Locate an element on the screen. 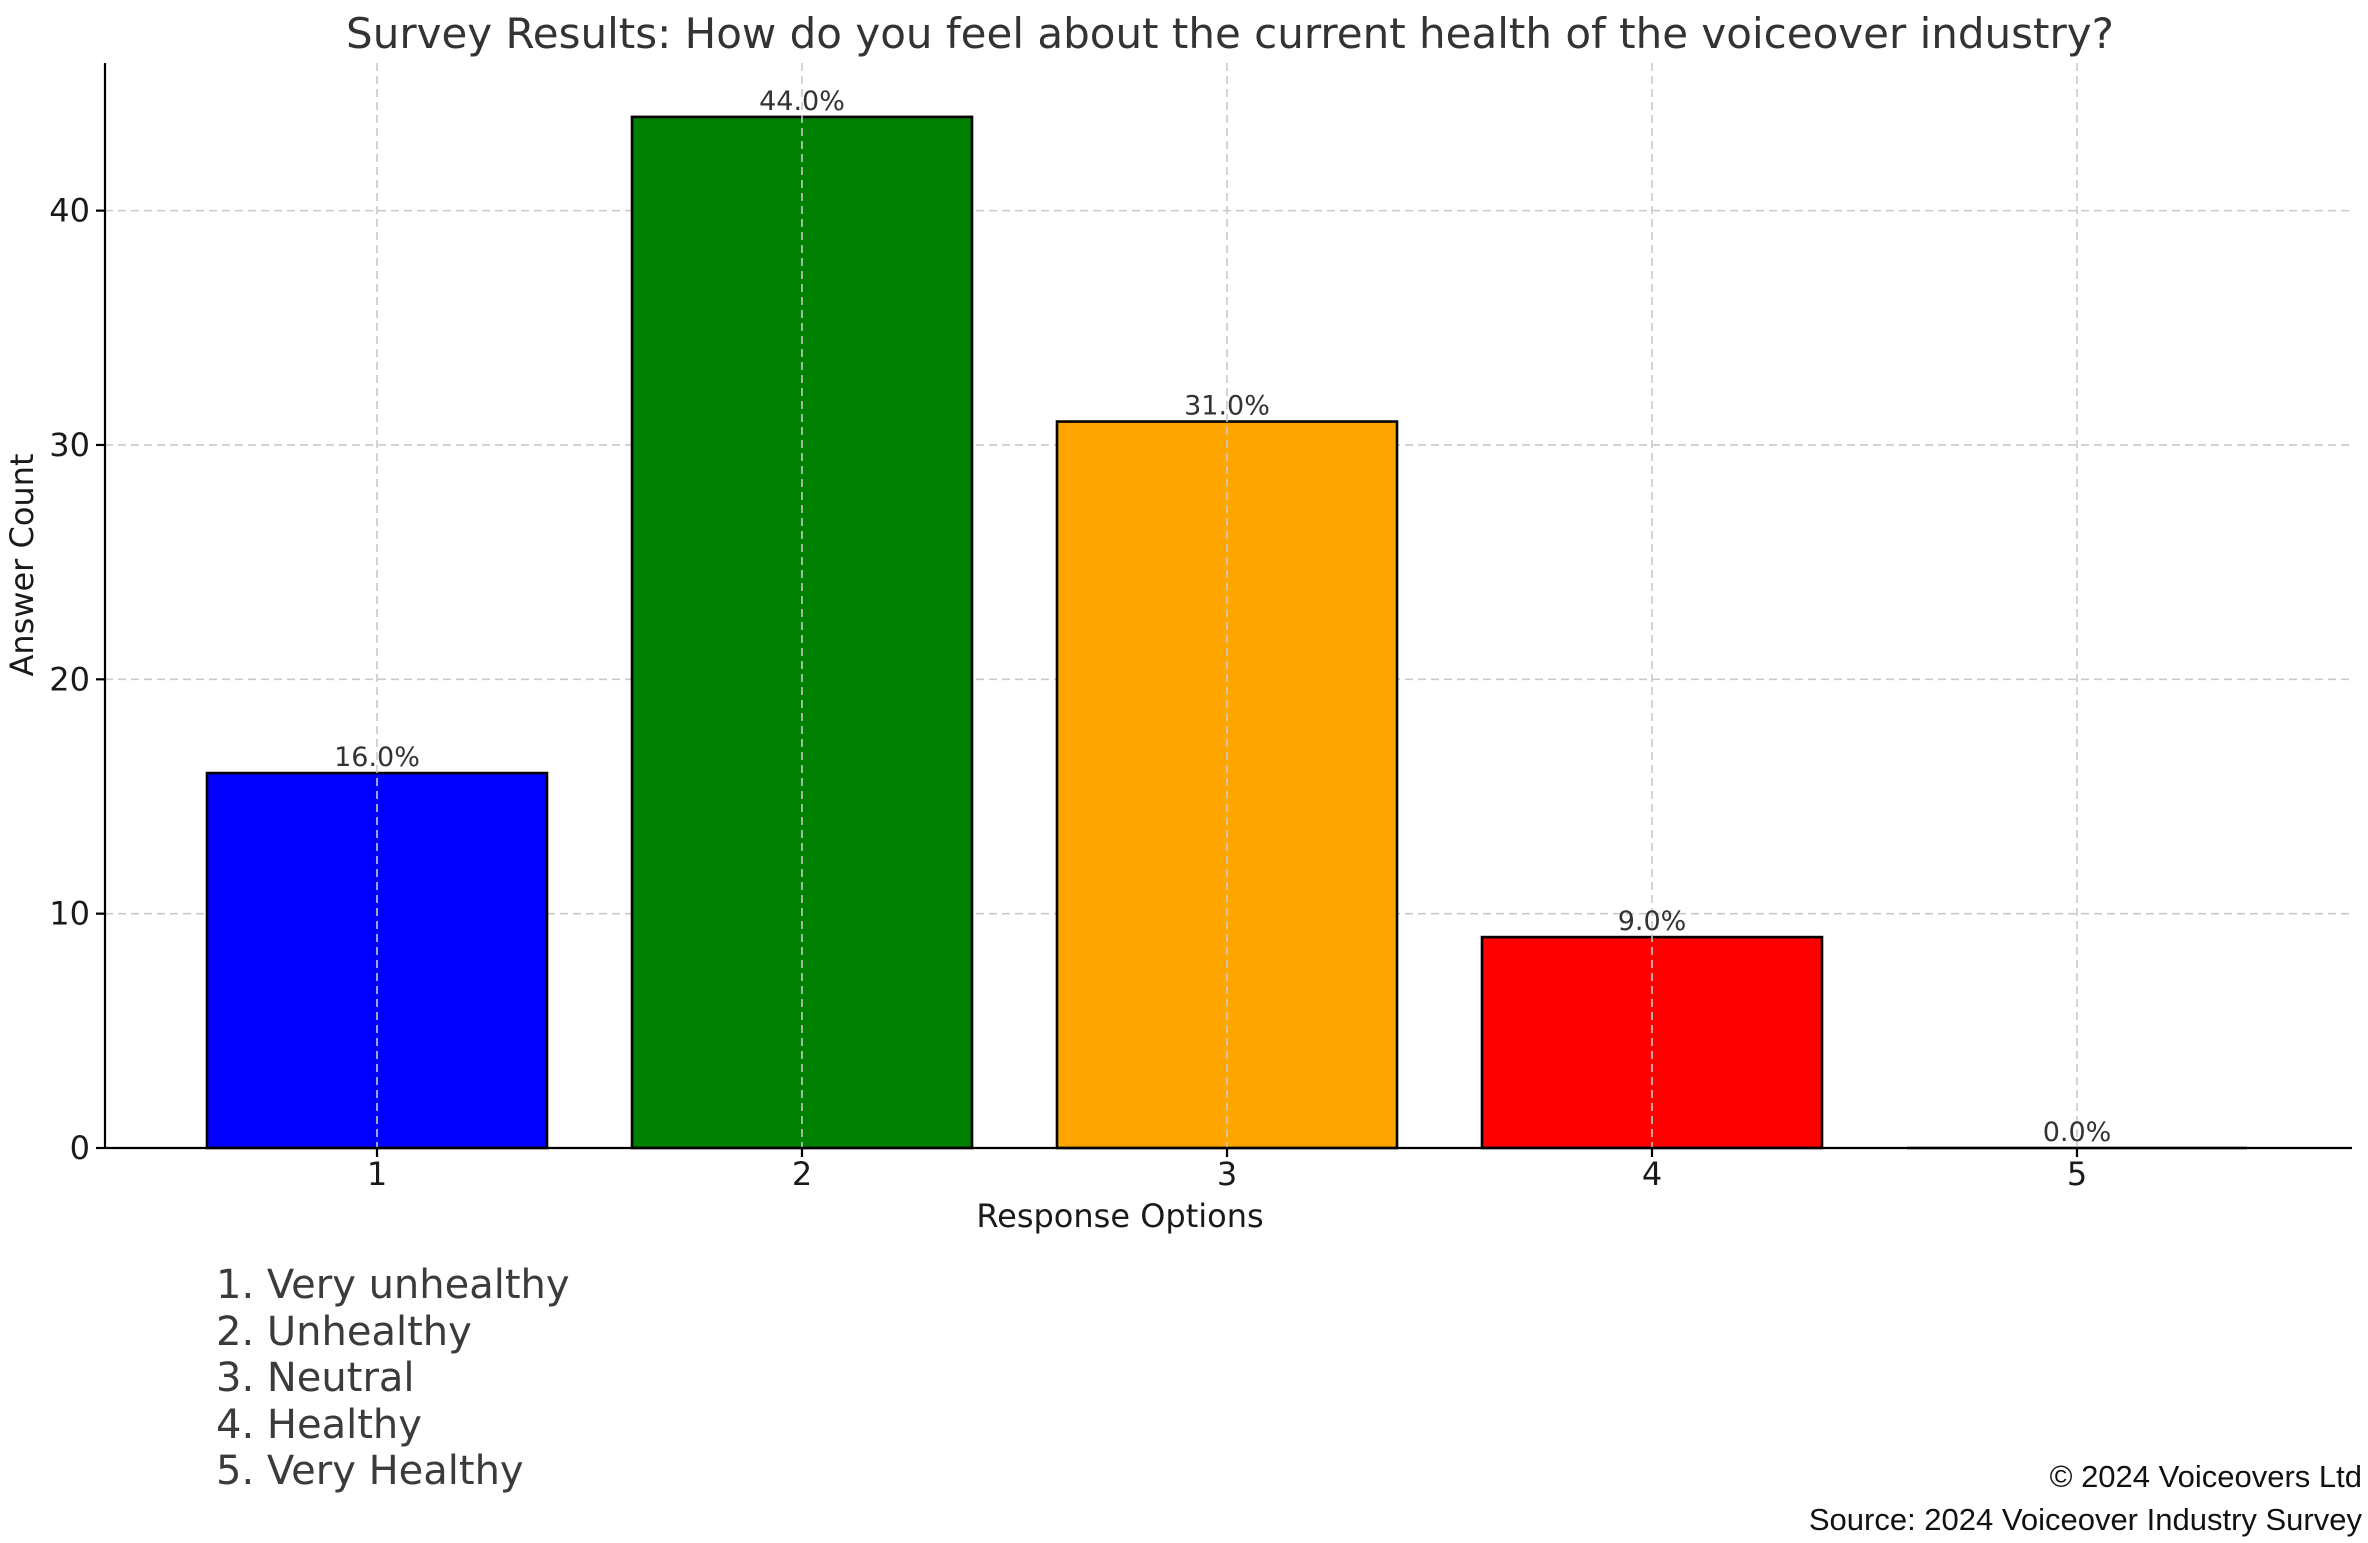  copyright-text: © 2024 Voiceovers Ltd is located at coordinates (2205, 1476).